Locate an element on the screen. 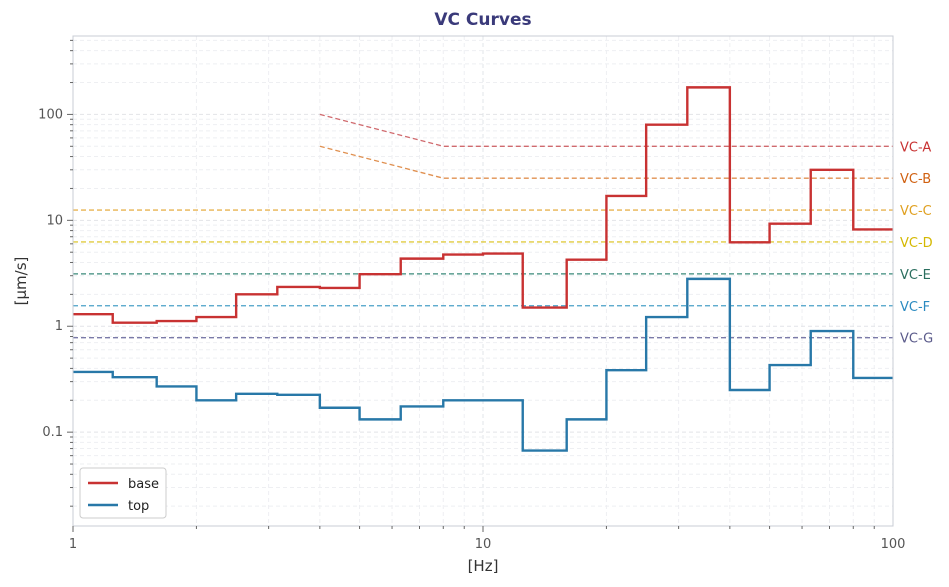  y-axis-label: [µm/s] is located at coordinates (21, 281).